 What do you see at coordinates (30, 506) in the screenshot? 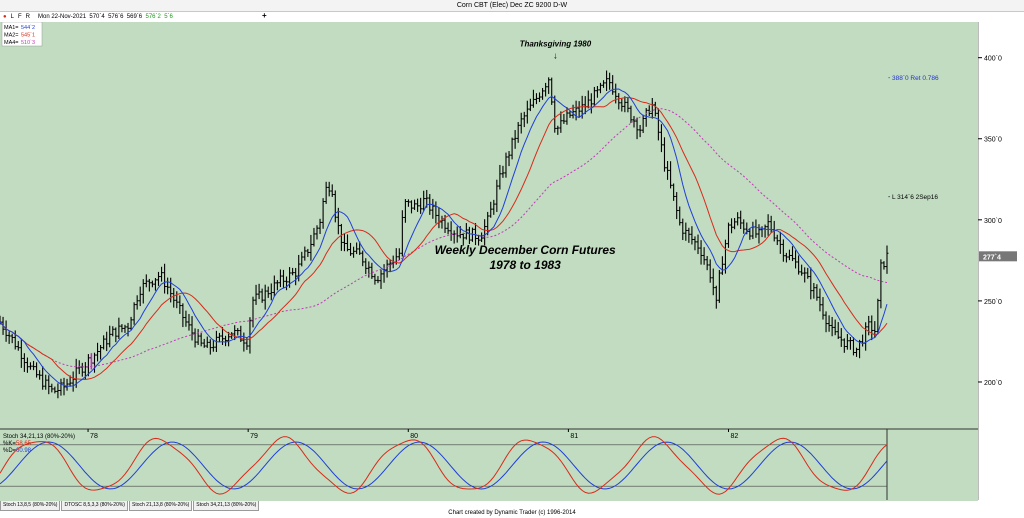
I see `tab-stoch-13-8-5: Stoch 13,8,5 (80%-20%)` at bounding box center [30, 506].